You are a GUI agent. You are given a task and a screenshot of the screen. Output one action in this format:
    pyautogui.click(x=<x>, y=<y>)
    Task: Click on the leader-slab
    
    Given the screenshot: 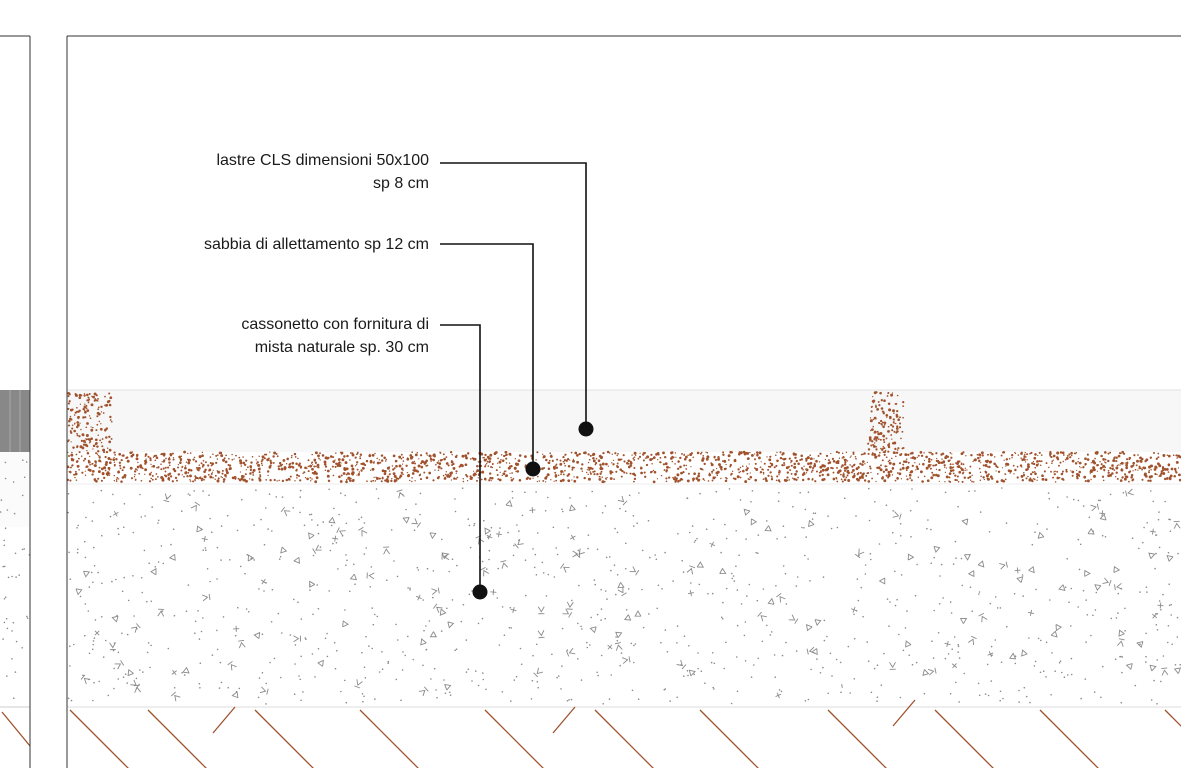 What is the action you would take?
    pyautogui.click(x=517, y=299)
    